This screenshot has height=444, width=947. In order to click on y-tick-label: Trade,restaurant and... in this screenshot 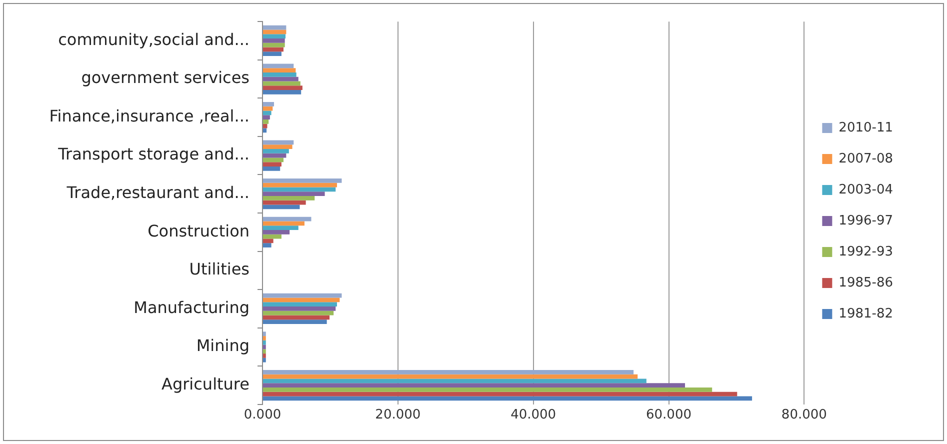, I will do `click(158, 192)`.